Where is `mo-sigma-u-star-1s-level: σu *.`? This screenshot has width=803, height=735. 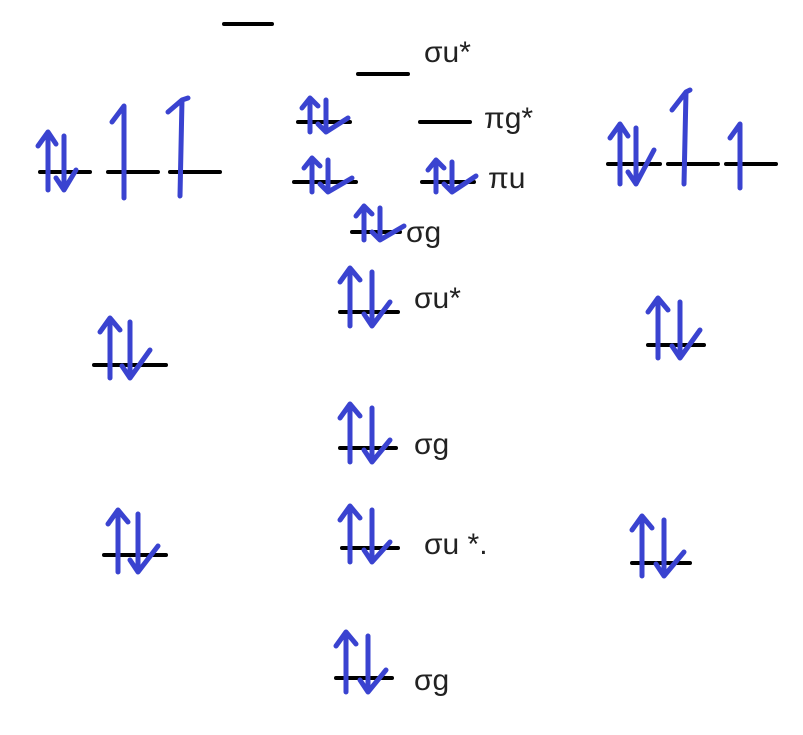 mo-sigma-u-star-1s-level: σu *. is located at coordinates (412, 534).